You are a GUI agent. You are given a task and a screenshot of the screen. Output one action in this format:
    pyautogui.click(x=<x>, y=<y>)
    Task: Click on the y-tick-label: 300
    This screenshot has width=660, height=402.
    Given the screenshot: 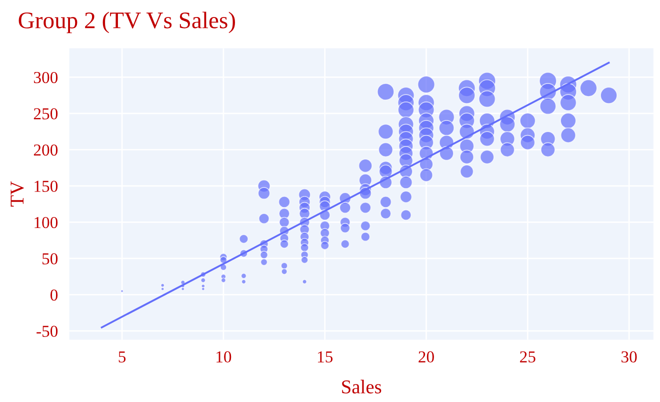 What is the action you would take?
    pyautogui.click(x=46, y=78)
    